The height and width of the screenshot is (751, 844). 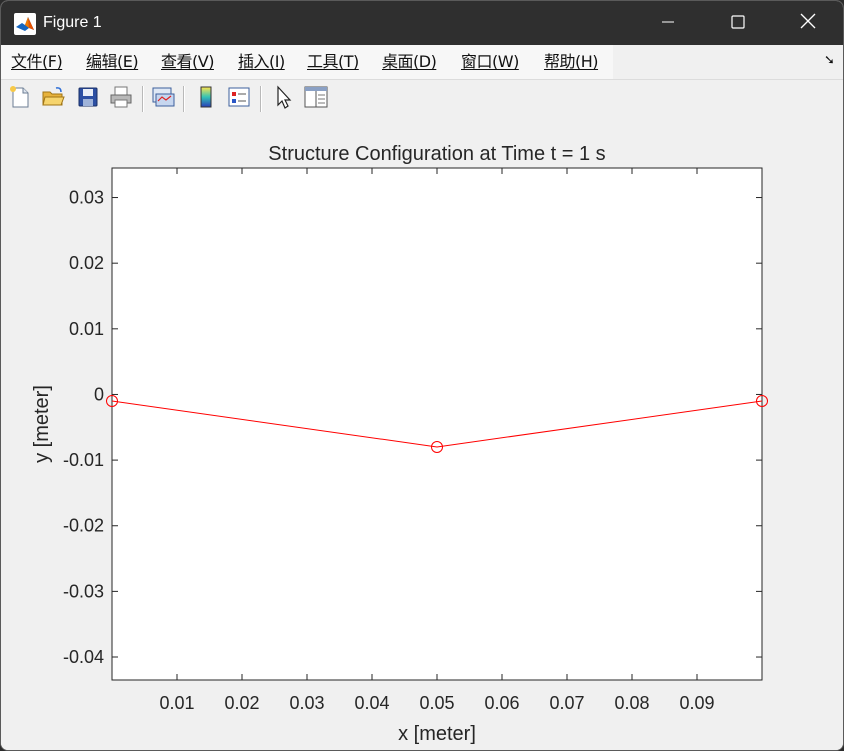 I want to click on y-tick-label: -0.01, so click(x=83, y=460).